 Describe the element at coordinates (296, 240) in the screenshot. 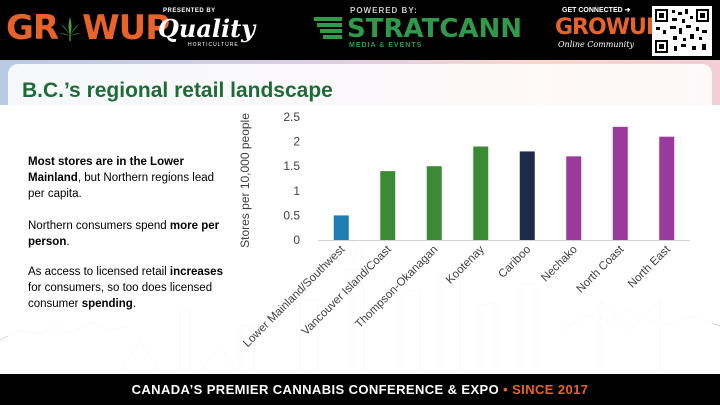

I see `y-tick-label: 0` at that location.